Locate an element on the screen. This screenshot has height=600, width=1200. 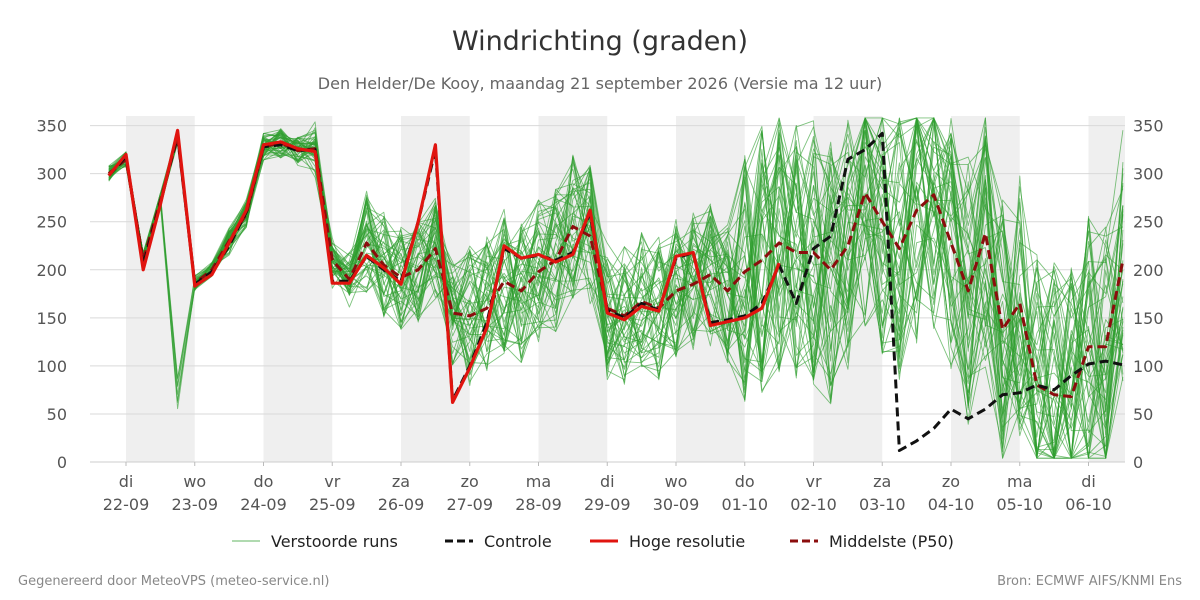
y-tick-left-300: 300 is located at coordinates (51, 174).